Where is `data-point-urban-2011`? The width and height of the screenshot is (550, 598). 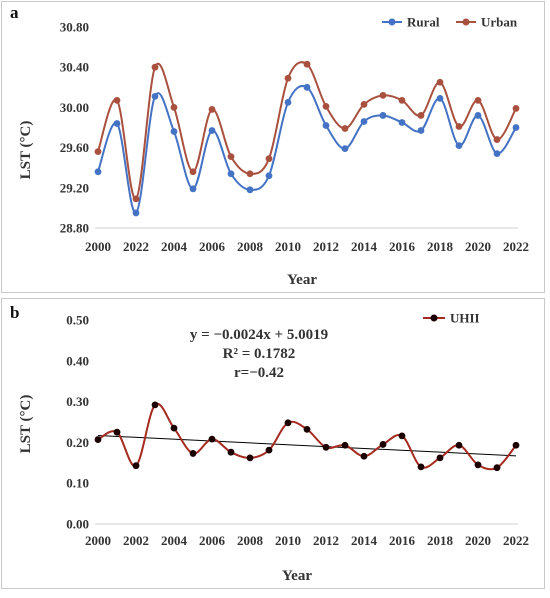 data-point-urban-2011 is located at coordinates (307, 64).